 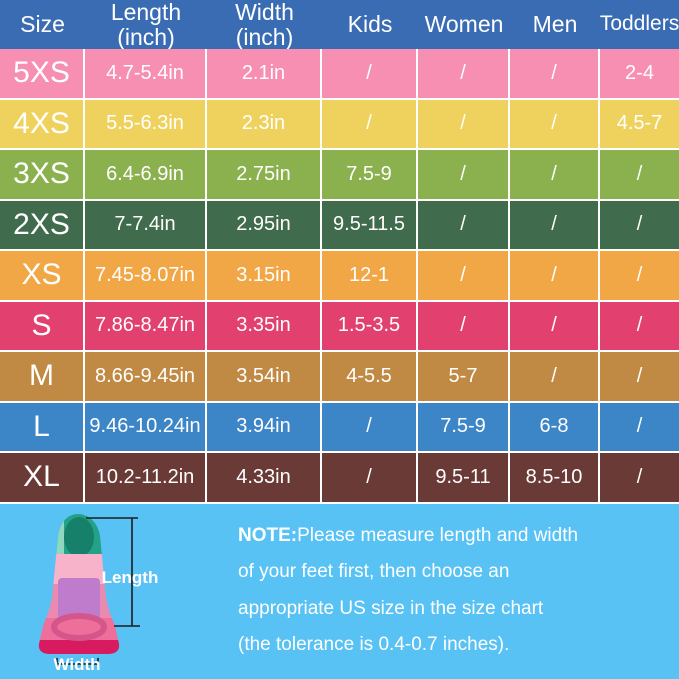 I want to click on fin-purple-patch, so click(x=79, y=599).